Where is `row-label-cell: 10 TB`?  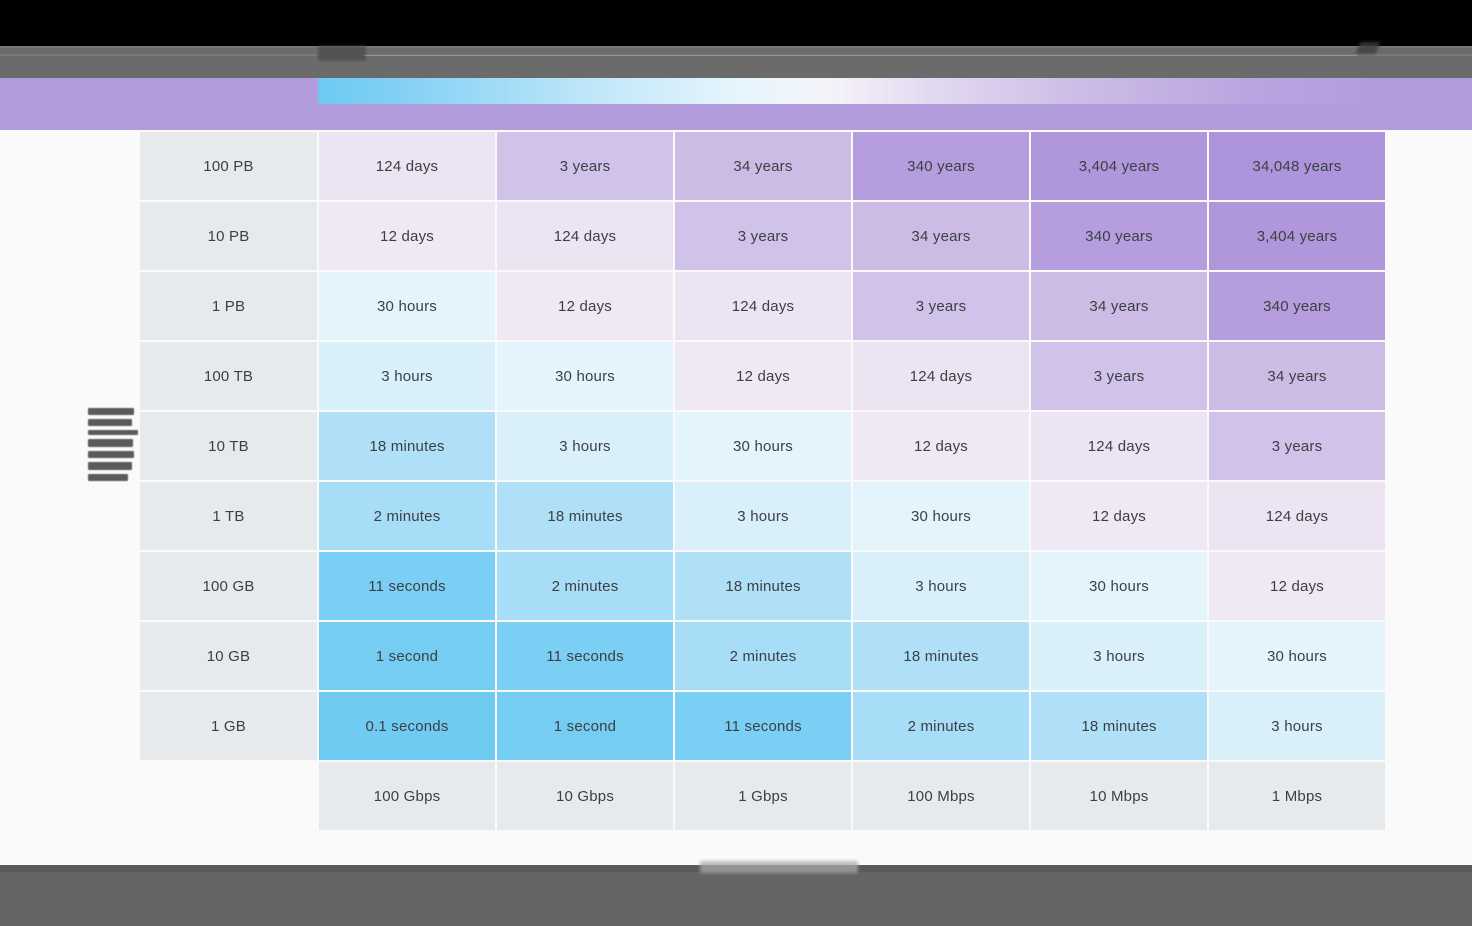
row-label-cell: 10 TB is located at coordinates (228, 446).